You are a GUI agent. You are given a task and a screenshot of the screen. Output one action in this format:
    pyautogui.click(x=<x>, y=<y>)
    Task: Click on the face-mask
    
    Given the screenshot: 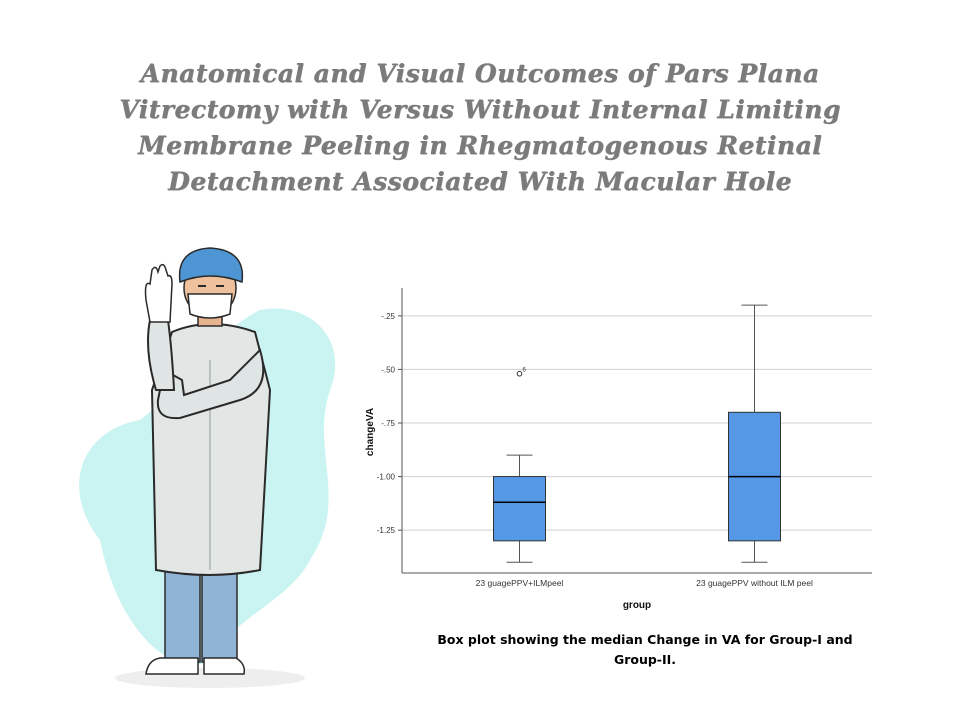 What is the action you would take?
    pyautogui.click(x=210, y=306)
    